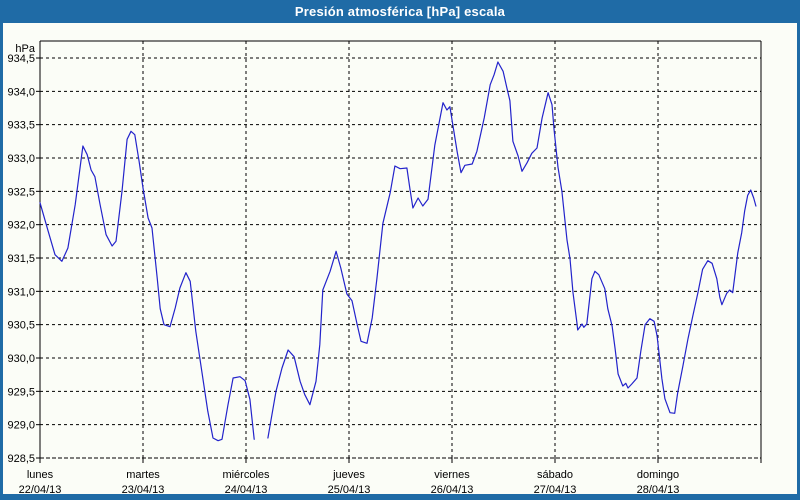 The height and width of the screenshot is (500, 800). I want to click on x-date-label: 25/04/13, so click(349, 490).